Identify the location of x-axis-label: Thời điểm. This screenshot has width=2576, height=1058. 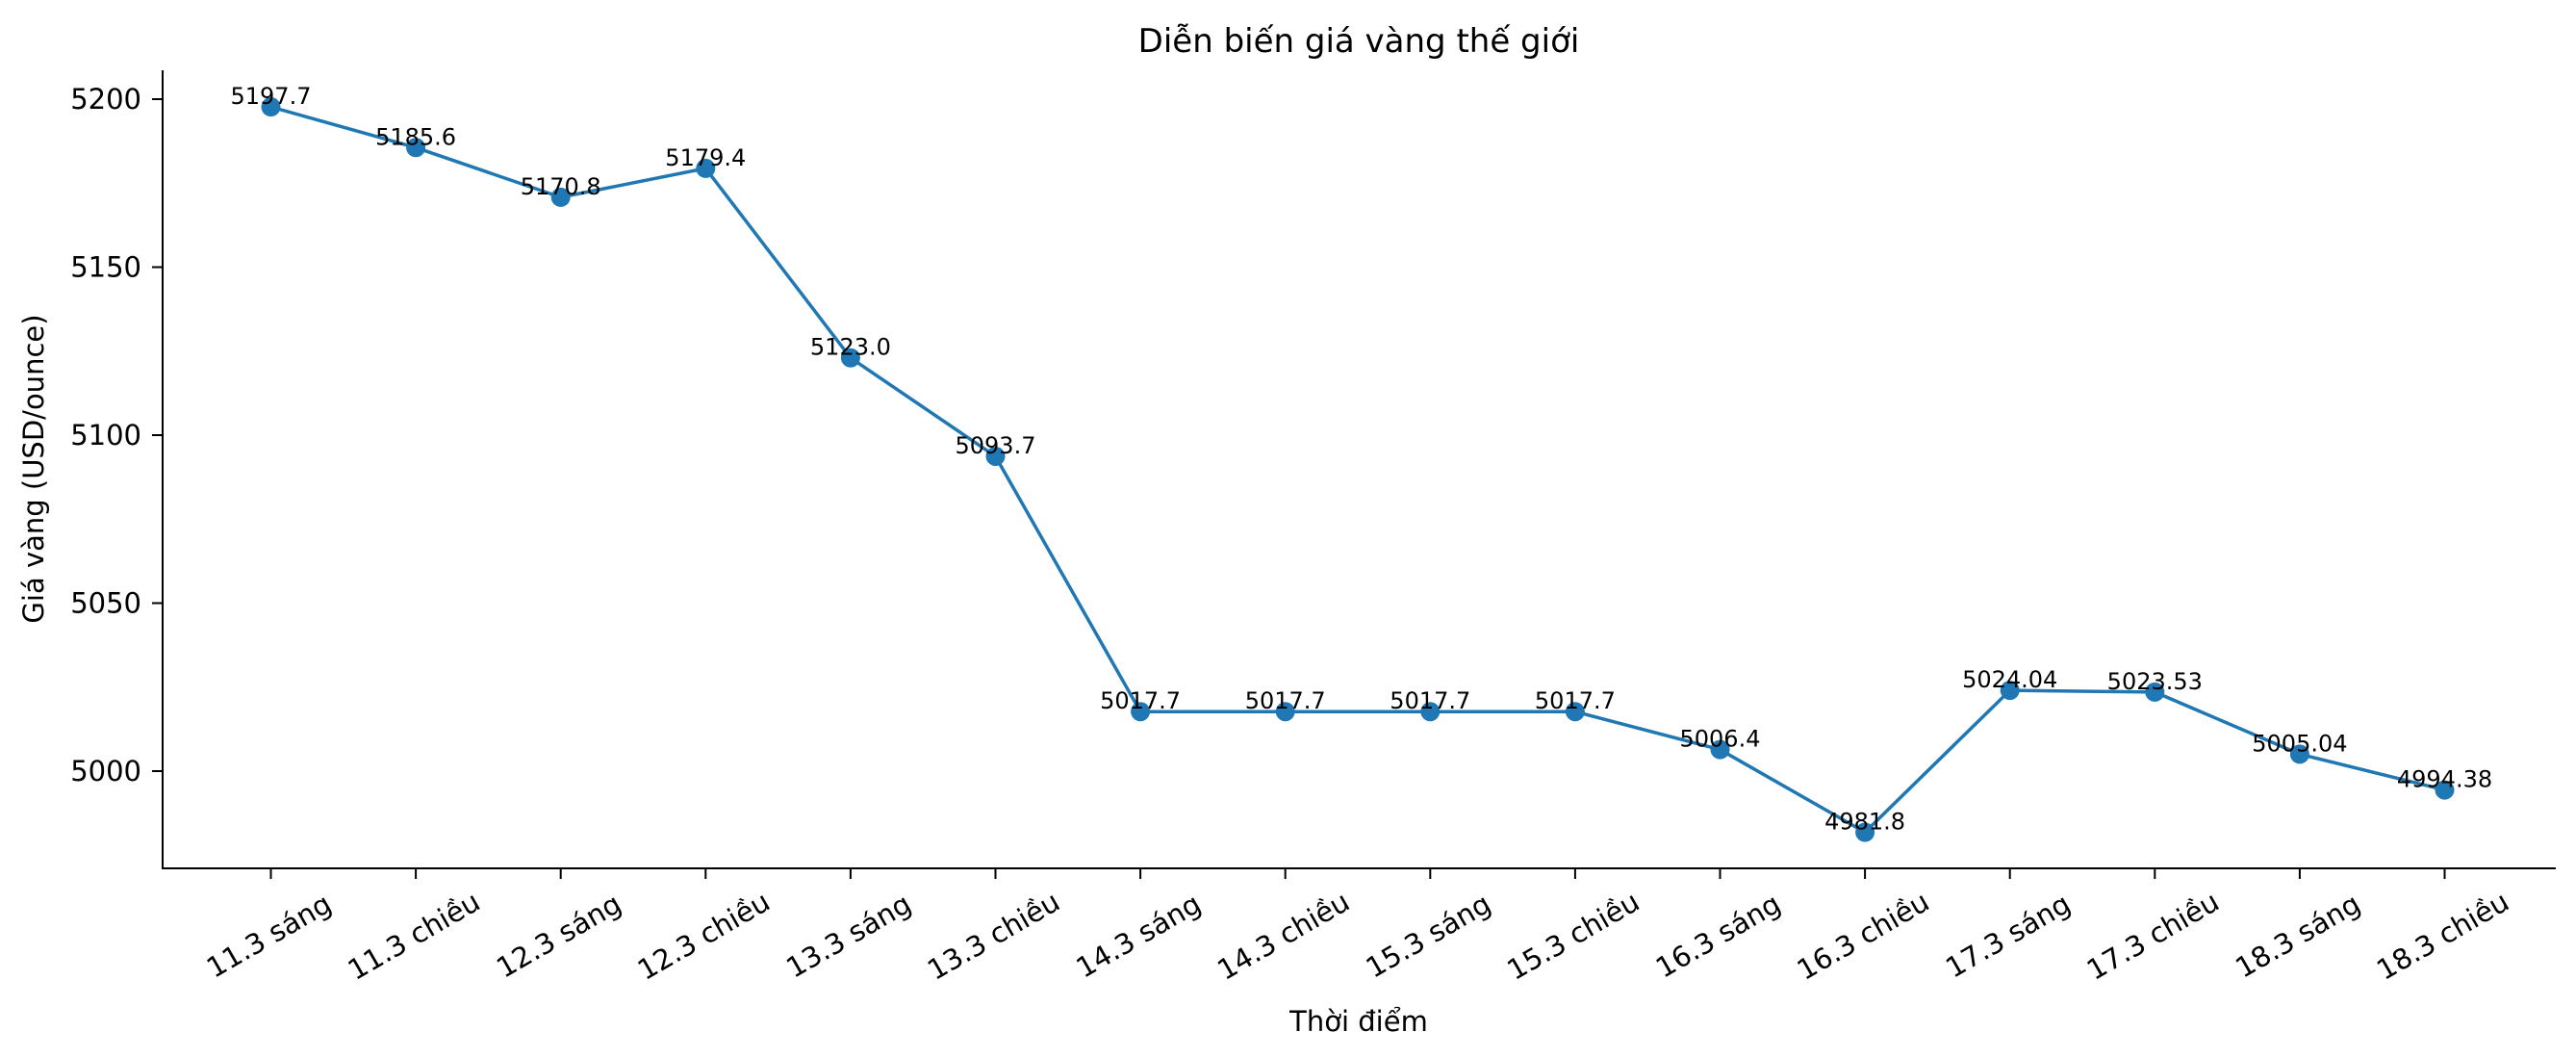
(1358, 1021).